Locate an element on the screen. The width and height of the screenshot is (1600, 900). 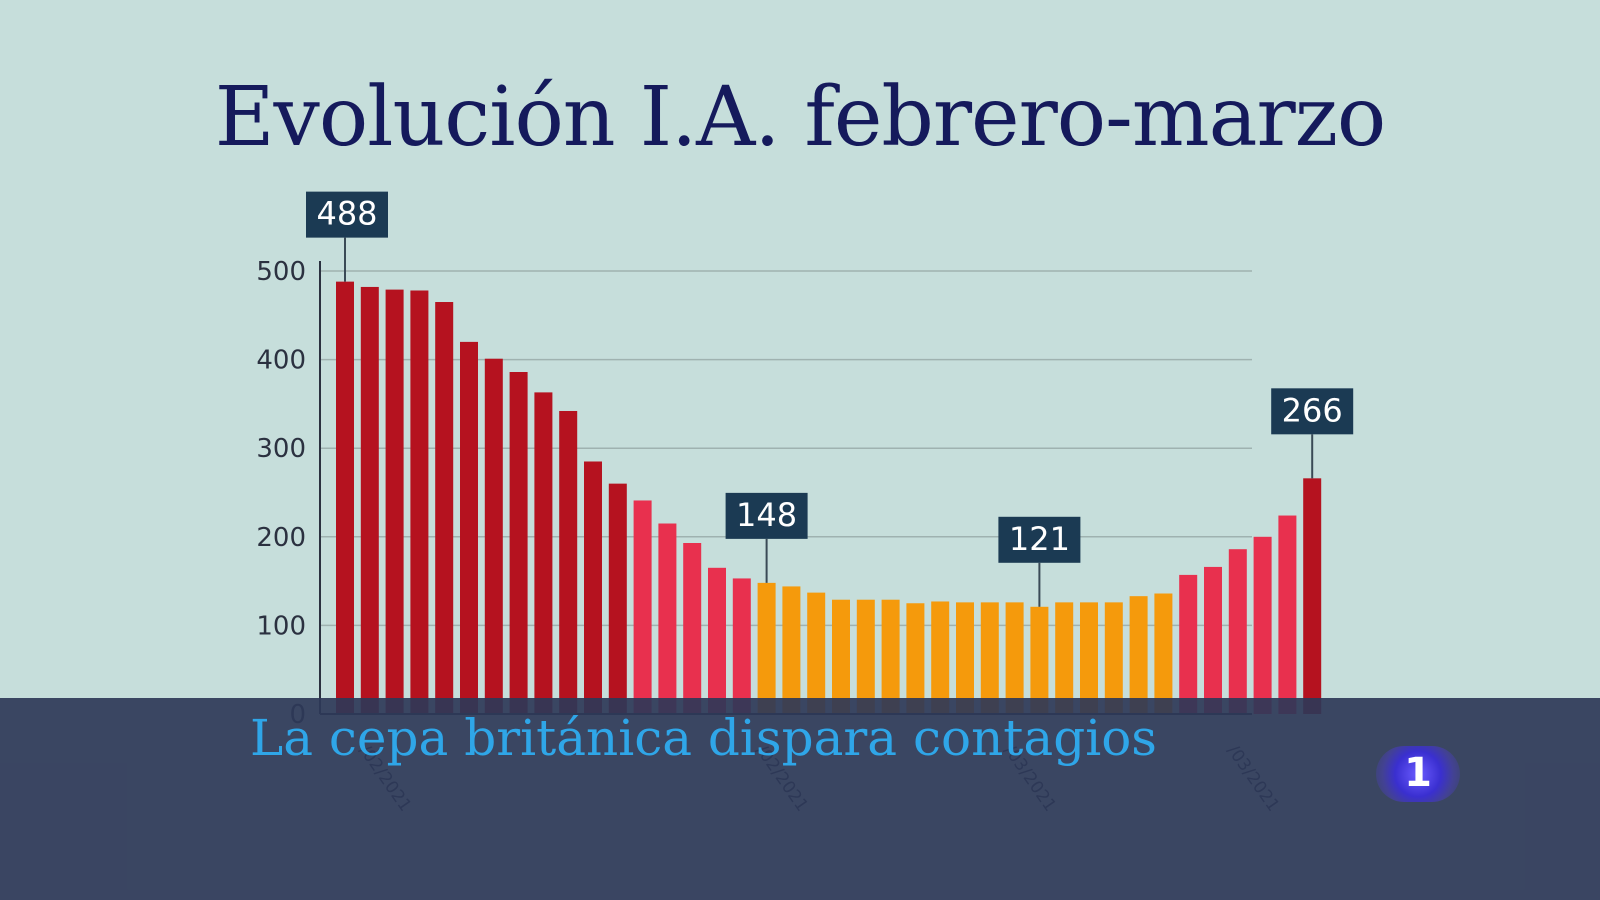
y-tick-label: 100 is located at coordinates (281, 626).